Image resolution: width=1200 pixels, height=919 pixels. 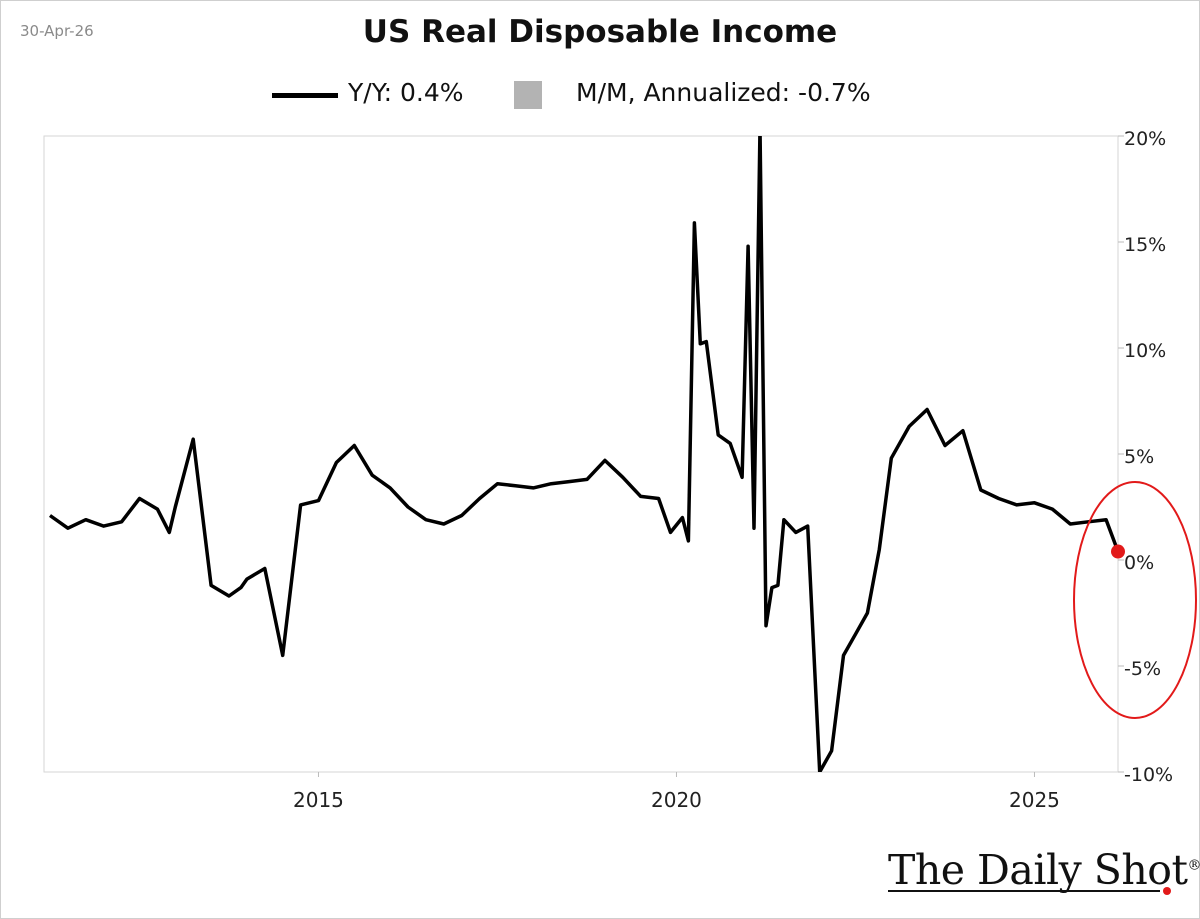 What do you see at coordinates (1139, 457) in the screenshot?
I see `y-tick-label: 5%` at bounding box center [1139, 457].